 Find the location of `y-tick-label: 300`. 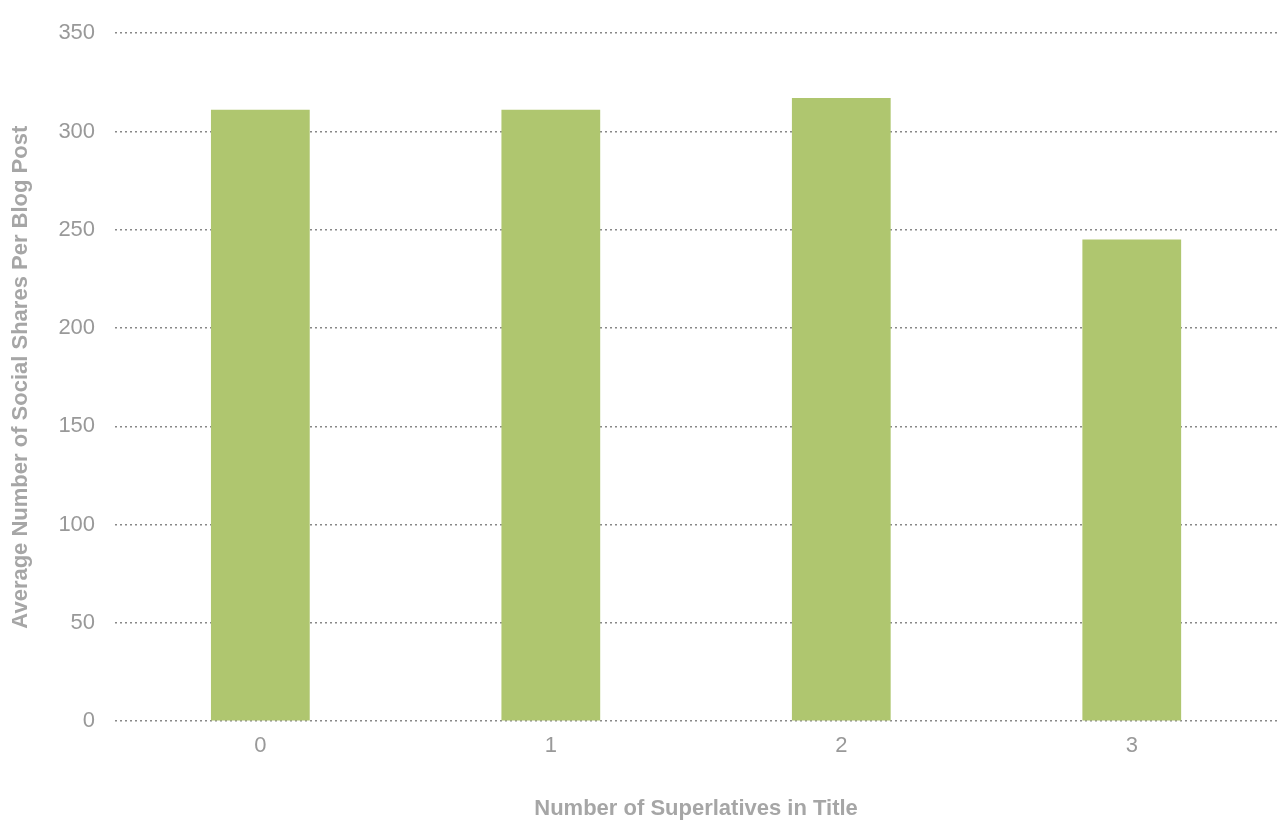

y-tick-label: 300 is located at coordinates (77, 130).